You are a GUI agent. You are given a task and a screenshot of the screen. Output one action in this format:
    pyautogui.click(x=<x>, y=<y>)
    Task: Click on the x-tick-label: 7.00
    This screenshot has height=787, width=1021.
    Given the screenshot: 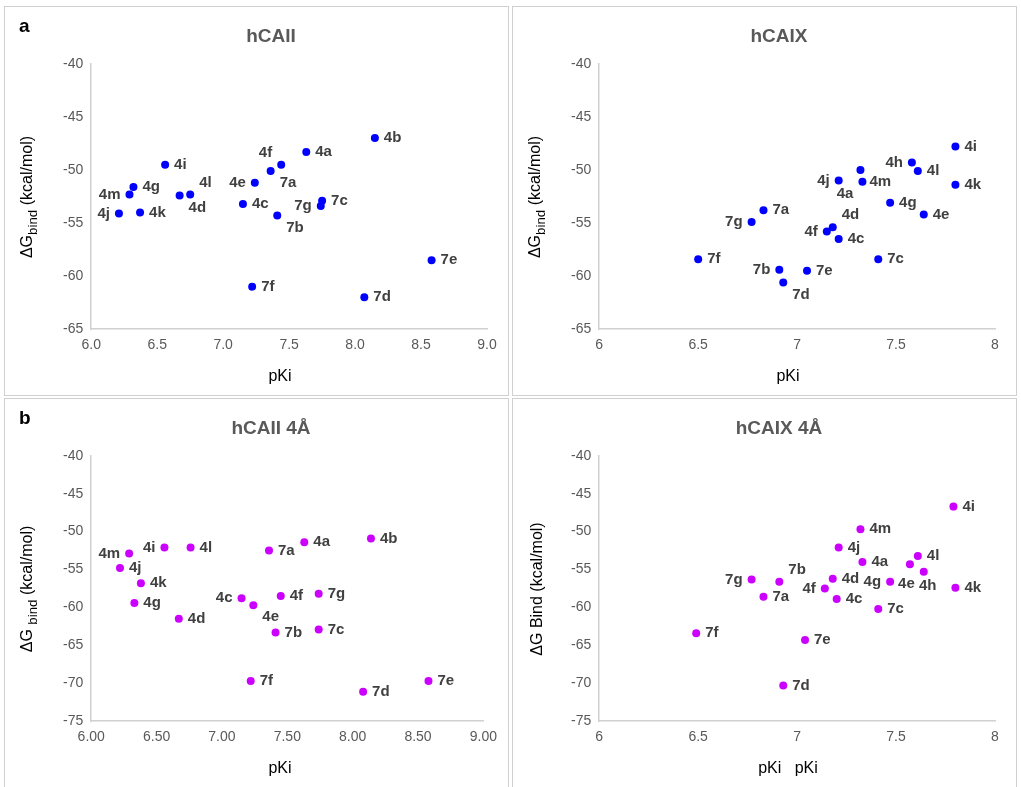 What is the action you would take?
    pyautogui.click(x=222, y=736)
    